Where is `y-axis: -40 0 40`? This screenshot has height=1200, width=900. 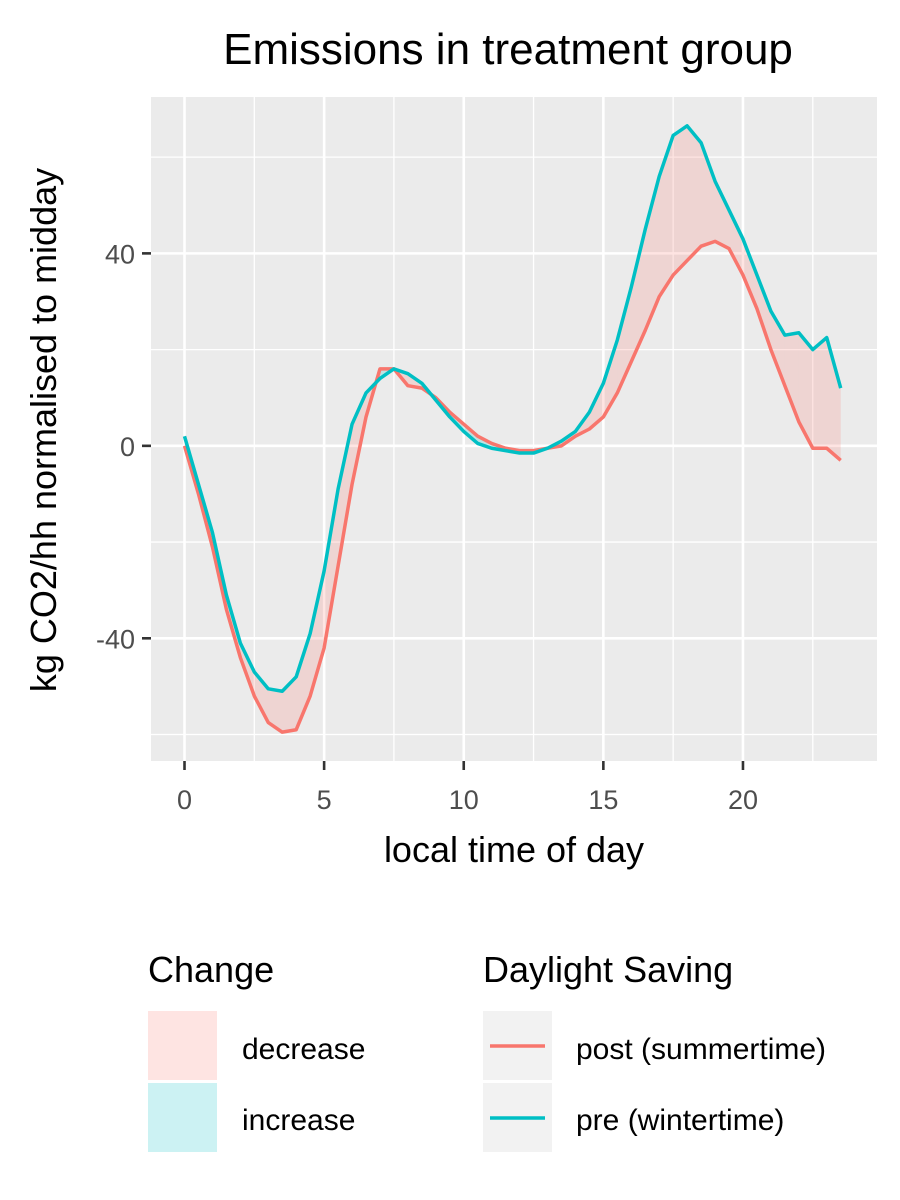
y-axis: -40 0 40 is located at coordinates (123, 446).